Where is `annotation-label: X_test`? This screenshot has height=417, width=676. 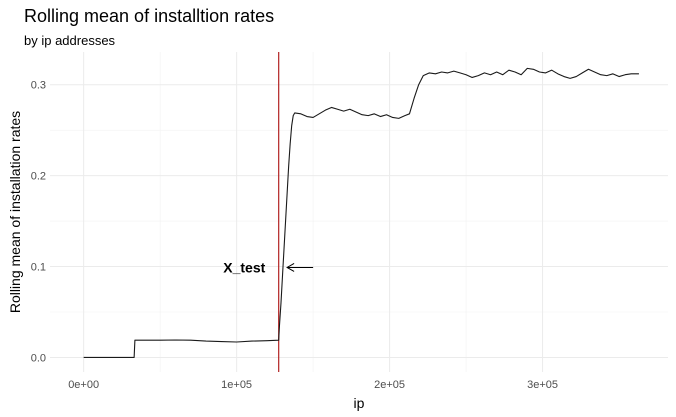 annotation-label: X_test is located at coordinates (244, 267).